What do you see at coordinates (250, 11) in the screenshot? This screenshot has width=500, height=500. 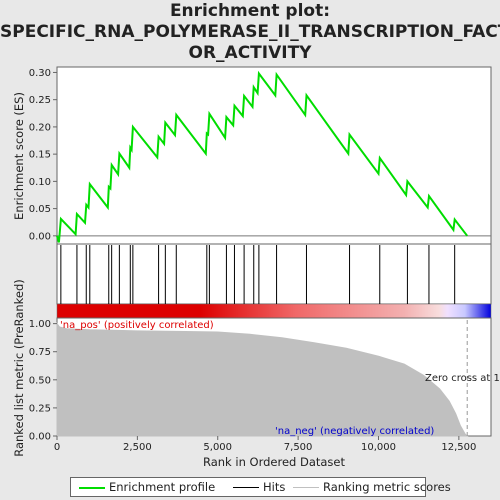 I see `title-line-1: Enrichment plot:` at bounding box center [250, 11].